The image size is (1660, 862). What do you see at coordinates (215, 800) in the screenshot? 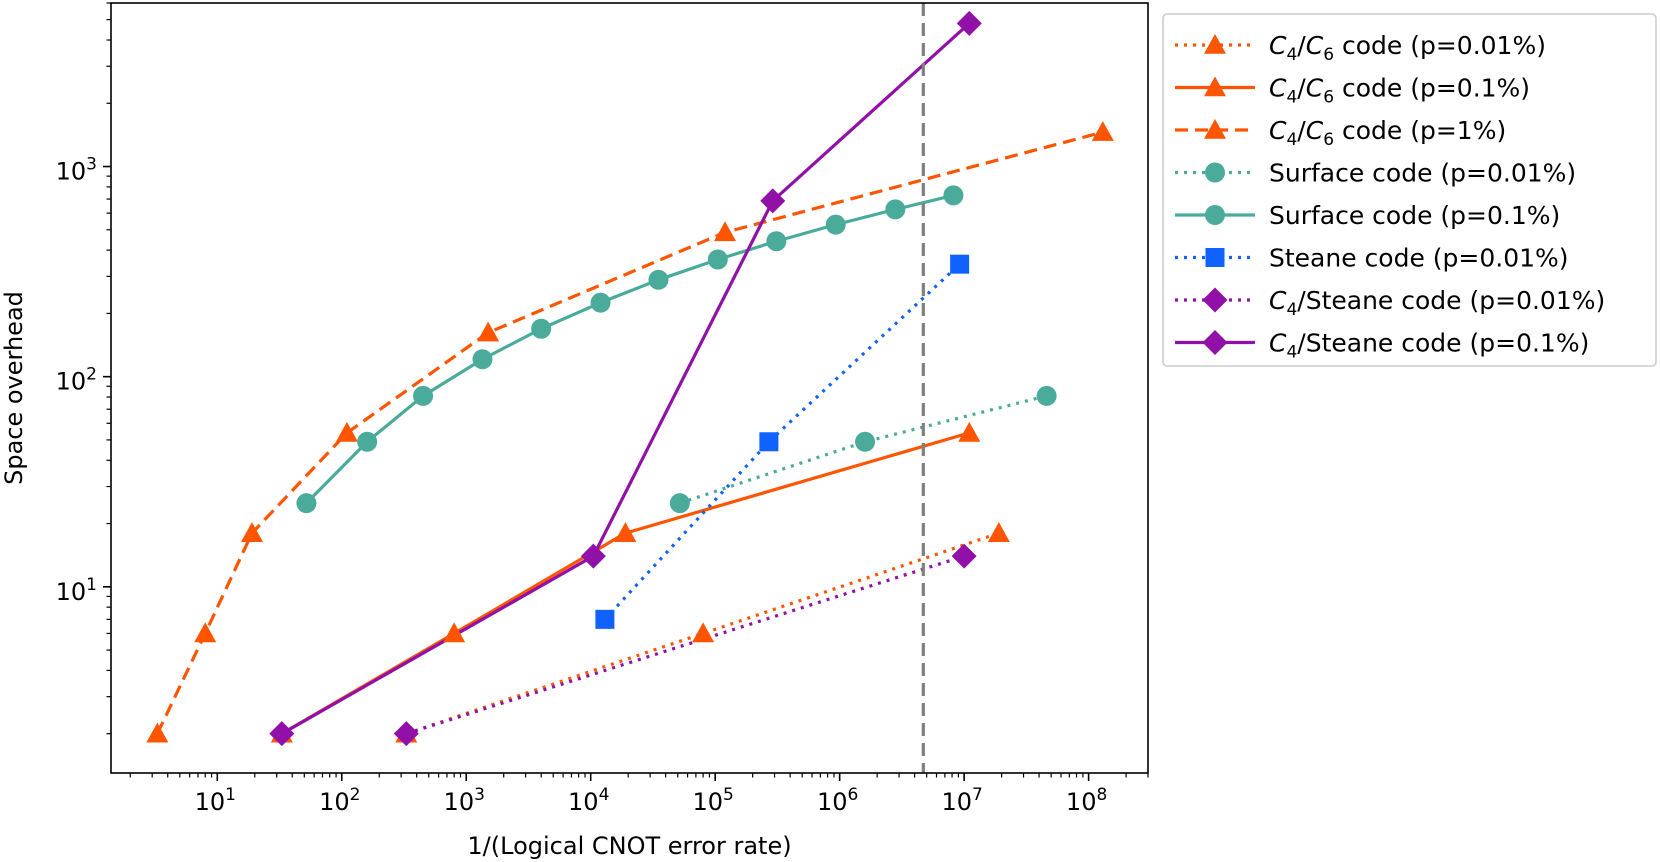
I see `x-tick-label: 101` at bounding box center [215, 800].